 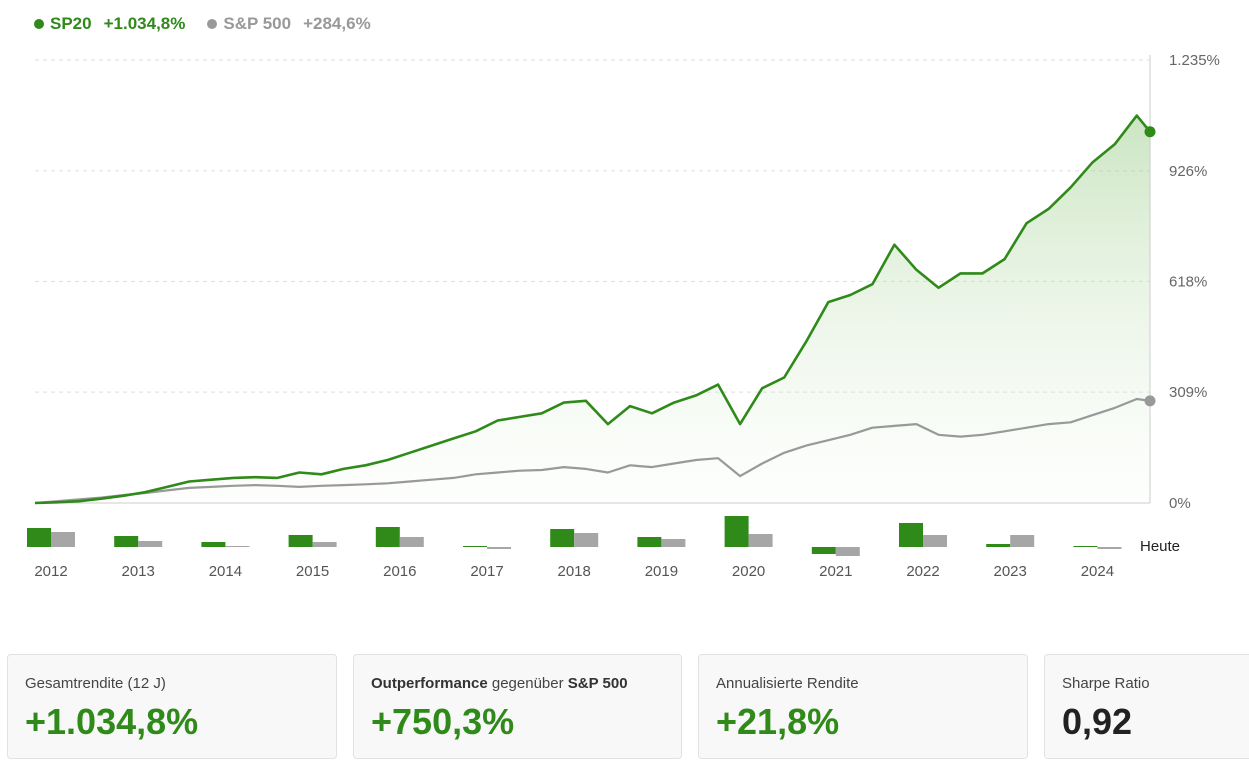 I want to click on card-total-return-value: +1.034,8%, so click(x=112, y=721).